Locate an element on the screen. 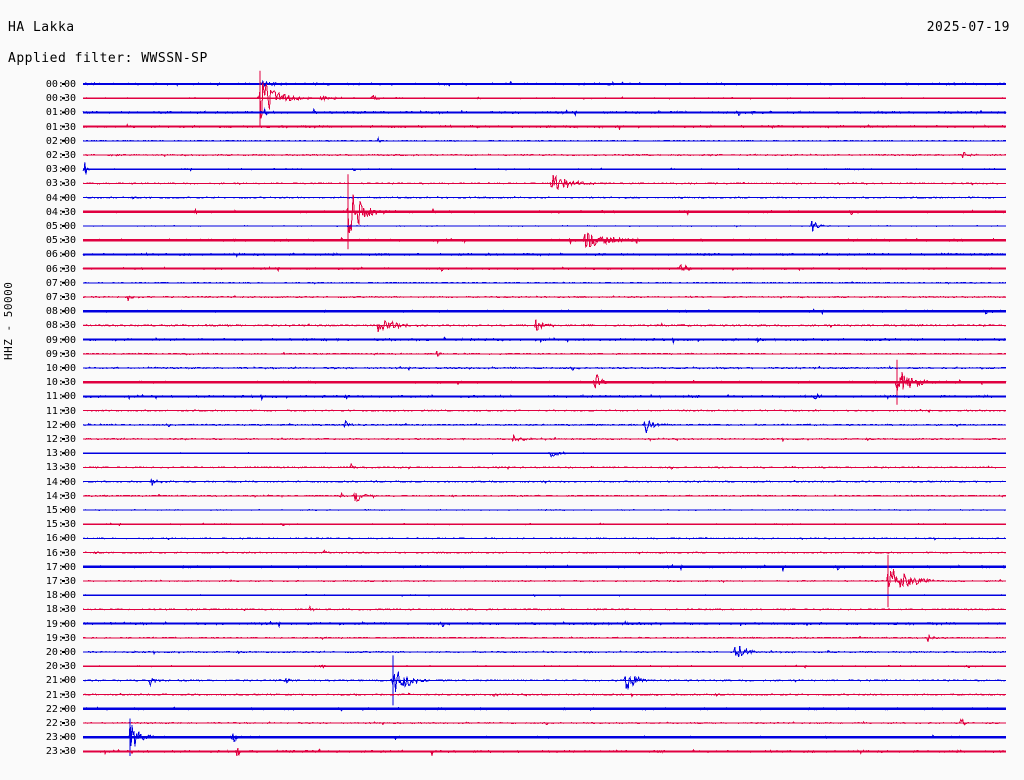 The image size is (1024, 780). row-time-label: 20:30 is located at coordinates (60, 667).